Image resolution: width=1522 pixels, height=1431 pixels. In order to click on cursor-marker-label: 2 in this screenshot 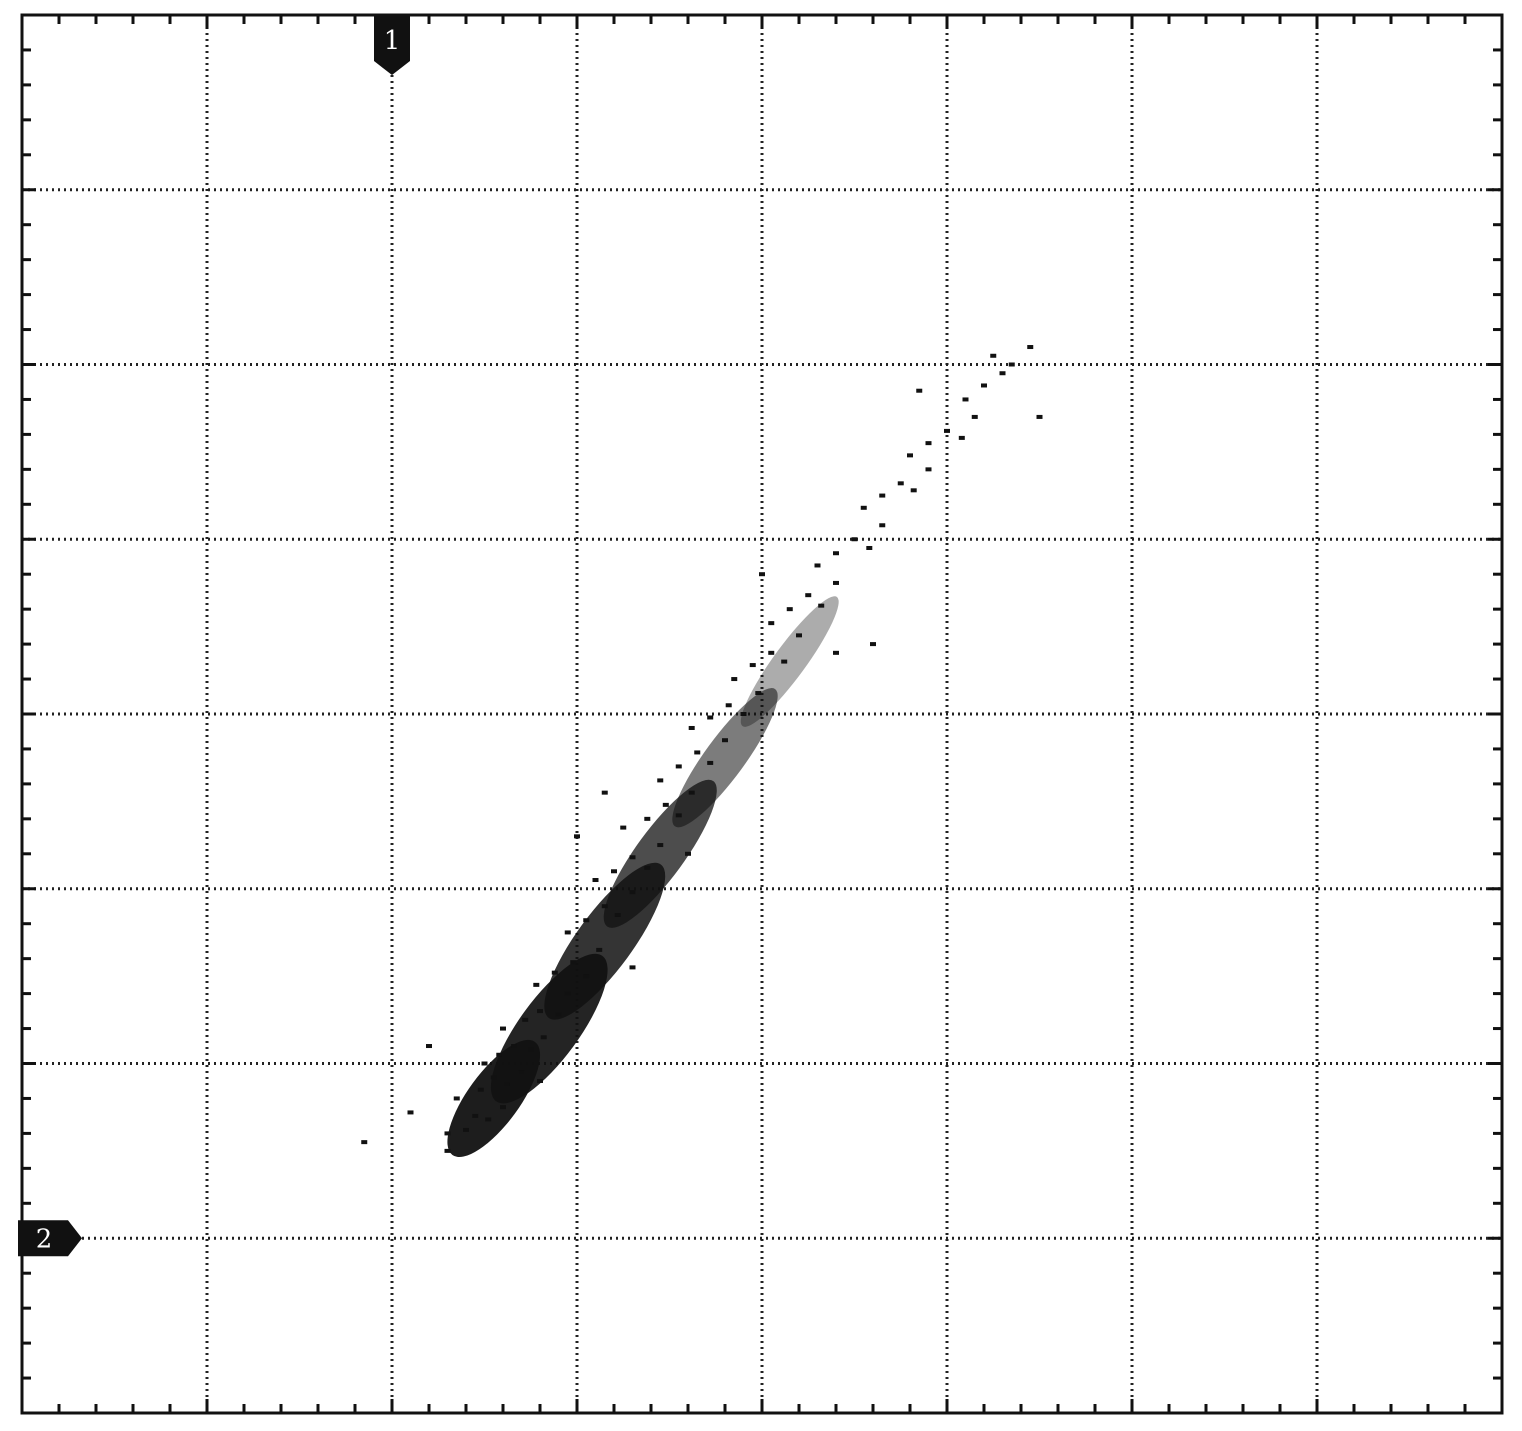, I will do `click(44, 1239)`.